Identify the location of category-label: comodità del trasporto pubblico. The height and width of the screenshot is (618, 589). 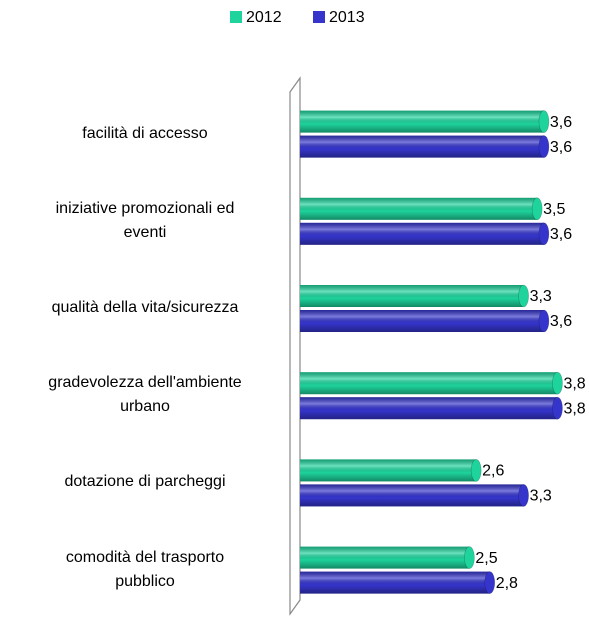
(145, 569).